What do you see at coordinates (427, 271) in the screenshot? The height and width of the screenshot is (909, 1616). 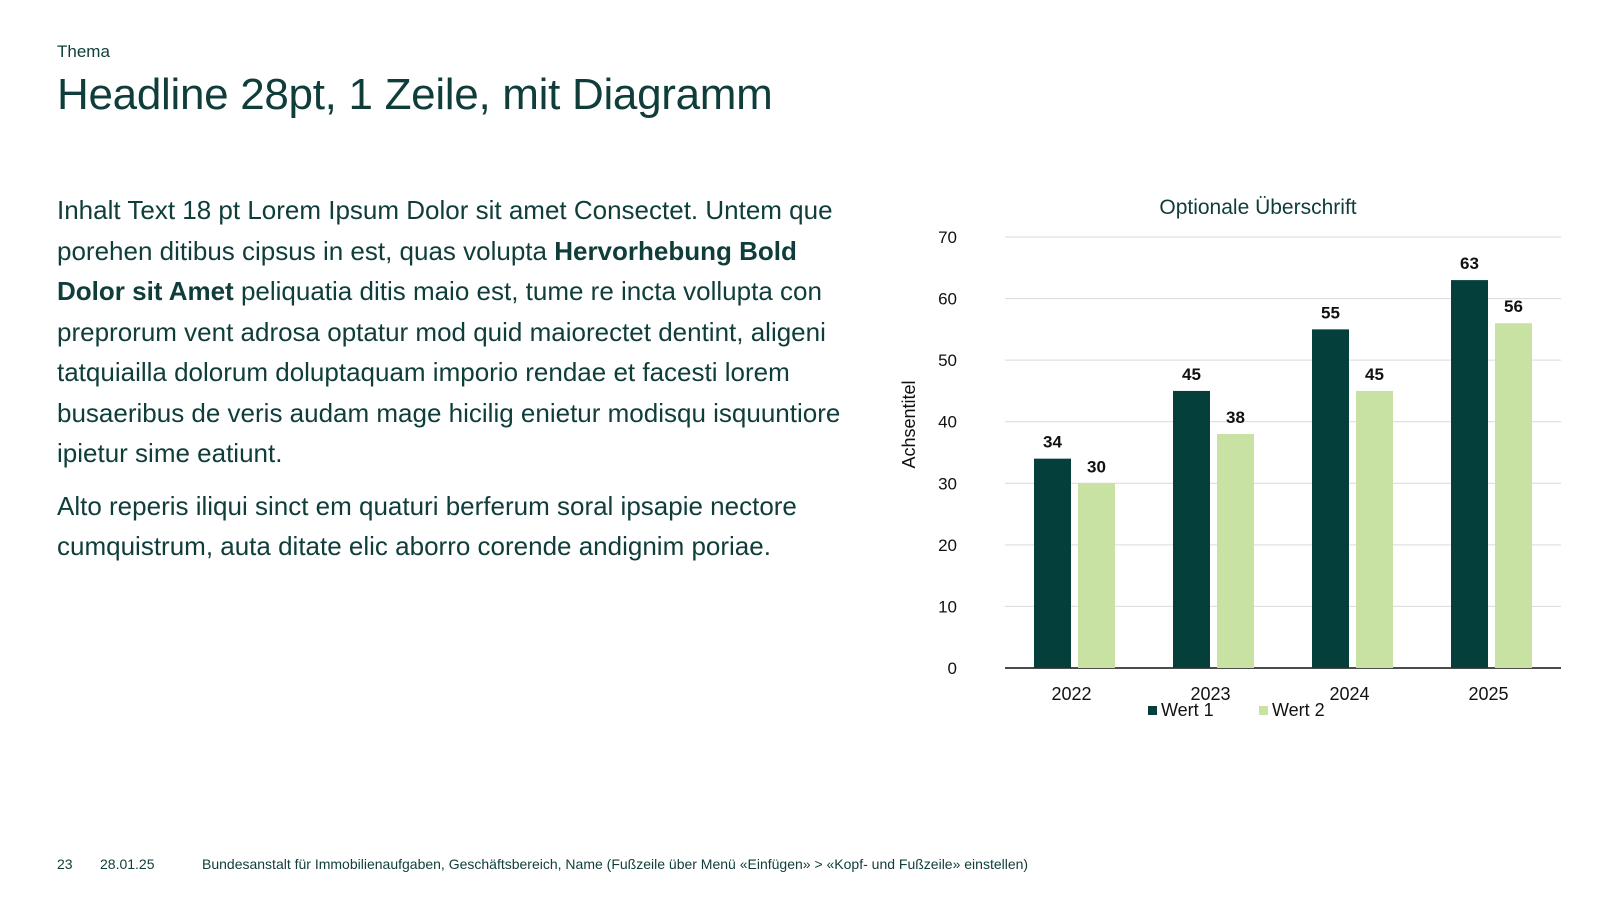 I see `body-text-bold: Hervorhebung Bold Dolor sit Amet` at bounding box center [427, 271].